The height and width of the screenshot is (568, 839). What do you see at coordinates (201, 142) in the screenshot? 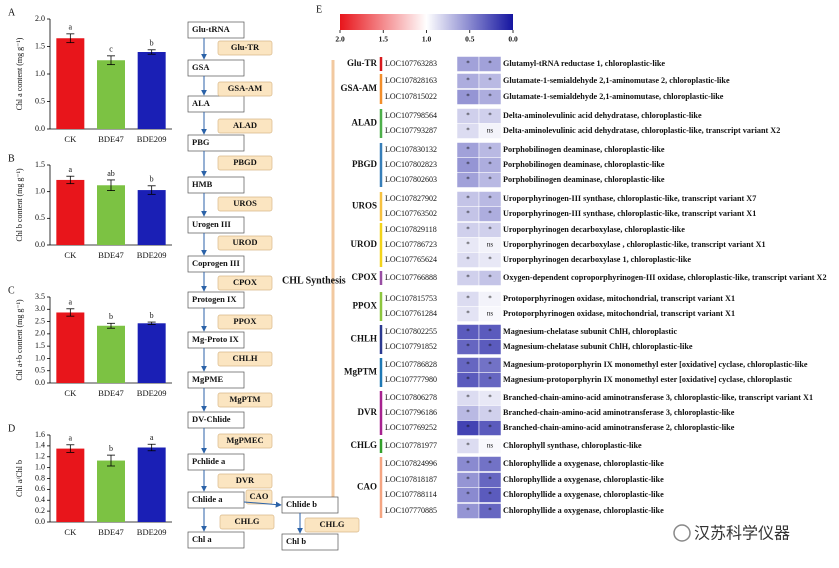
I see `metabolite-label: PBG` at bounding box center [201, 142].